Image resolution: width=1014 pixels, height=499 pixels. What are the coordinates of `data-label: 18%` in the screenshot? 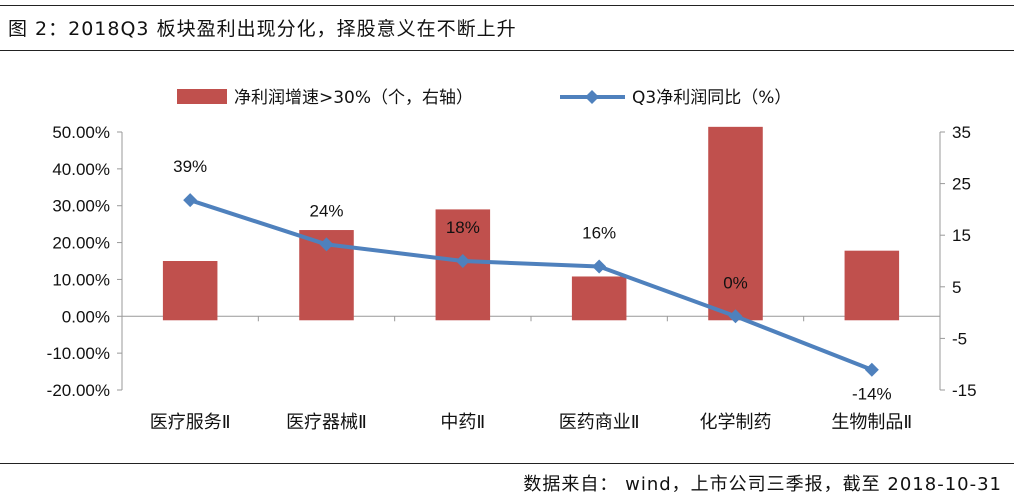 It's located at (463, 227).